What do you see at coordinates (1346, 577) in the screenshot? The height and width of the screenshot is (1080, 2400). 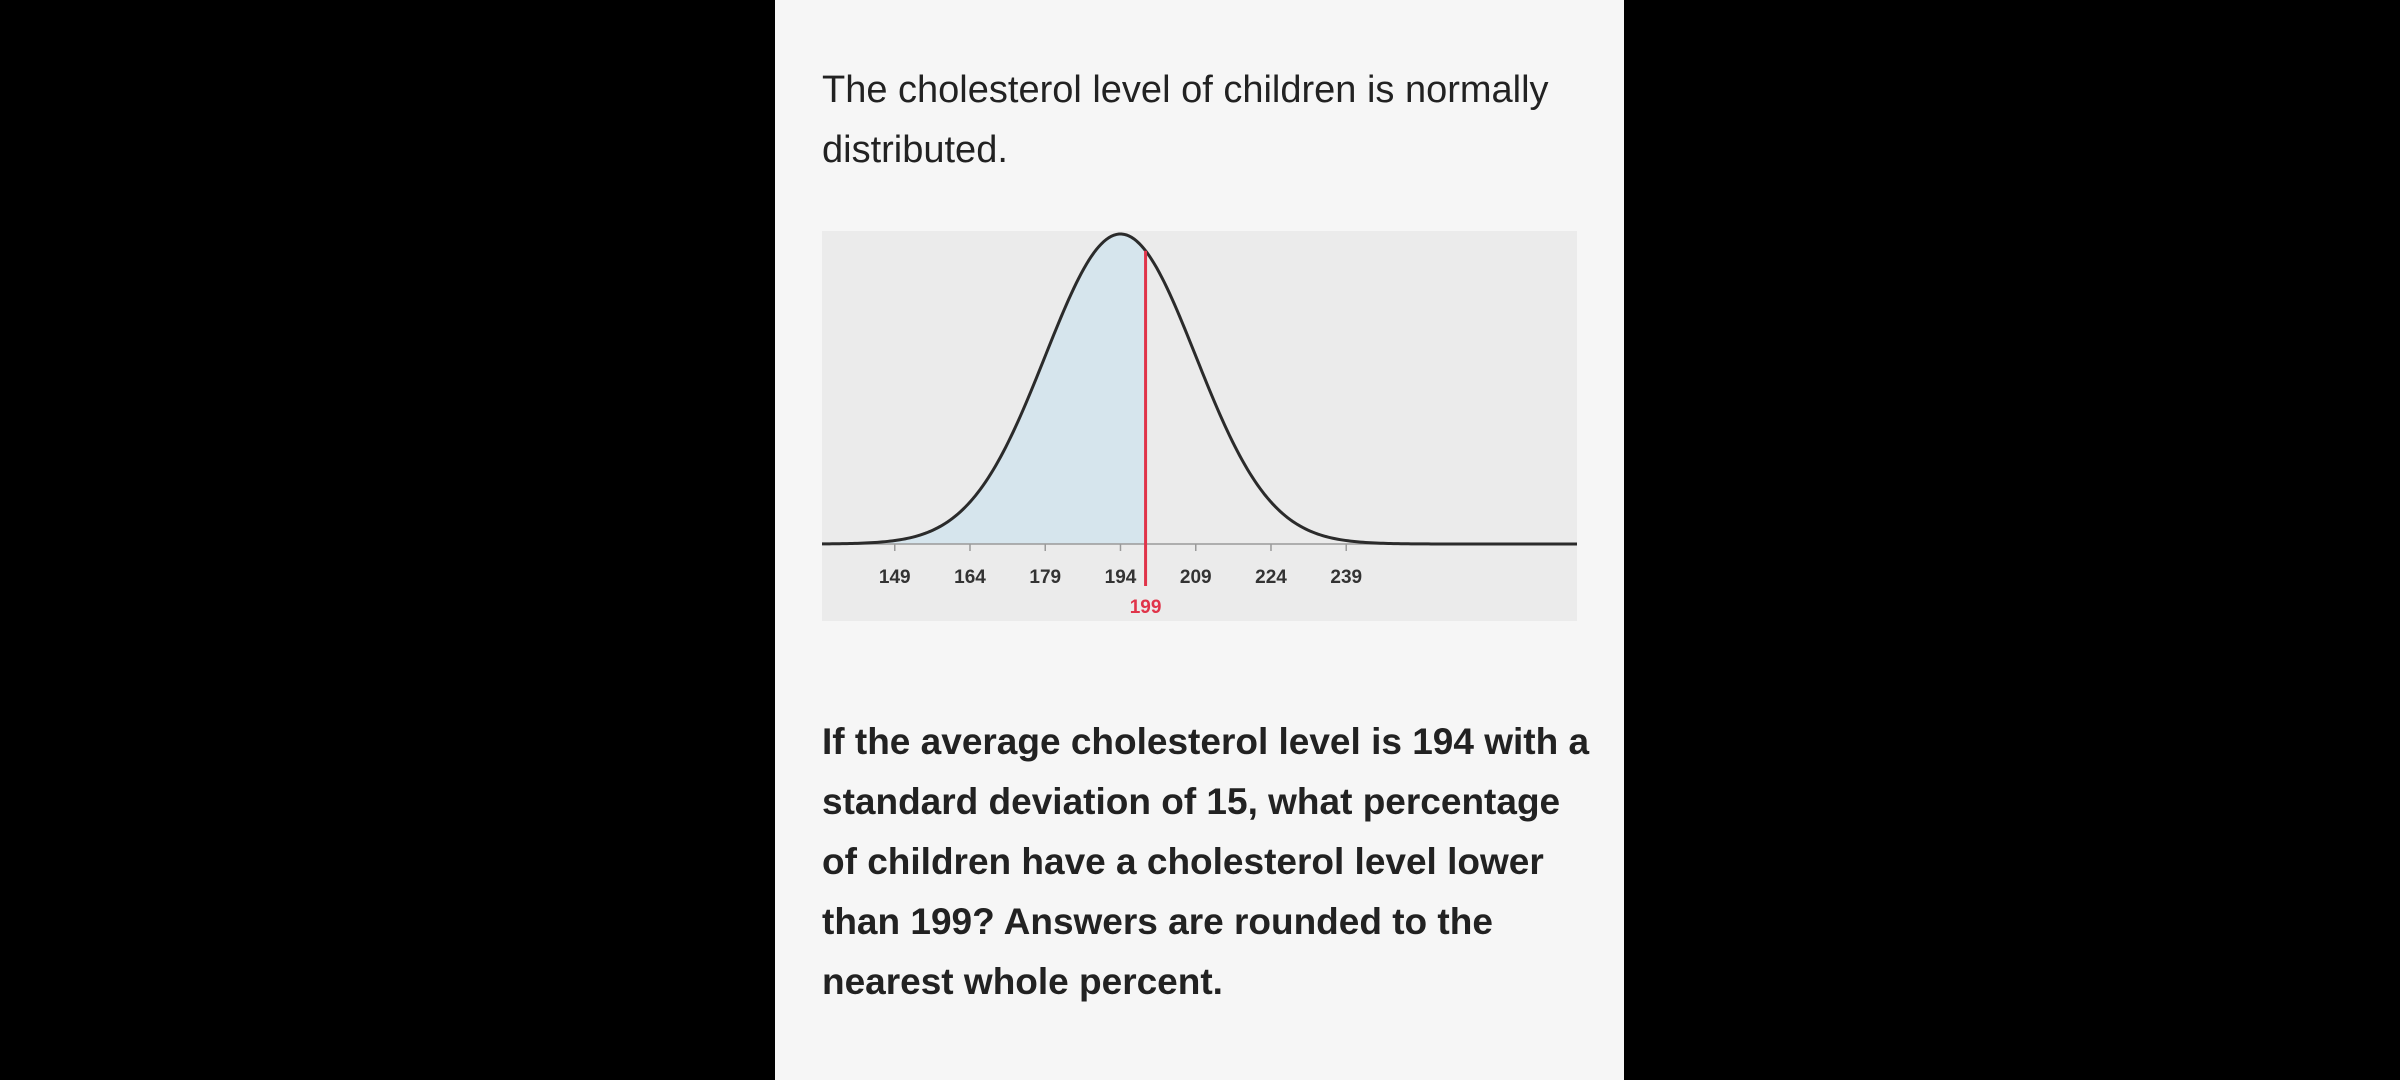 I see `tick-label: 239` at bounding box center [1346, 577].